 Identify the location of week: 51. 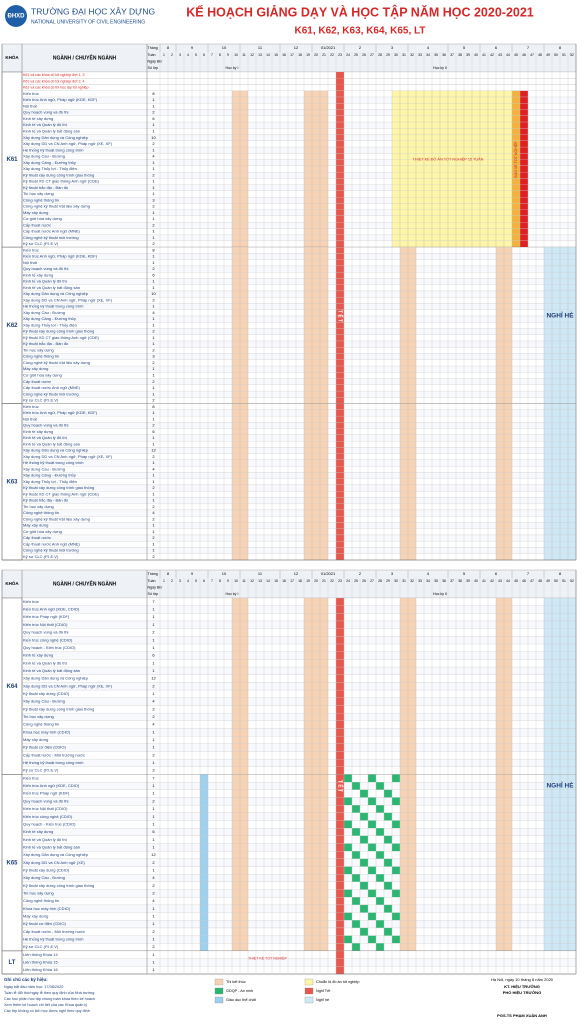
(564, 55).